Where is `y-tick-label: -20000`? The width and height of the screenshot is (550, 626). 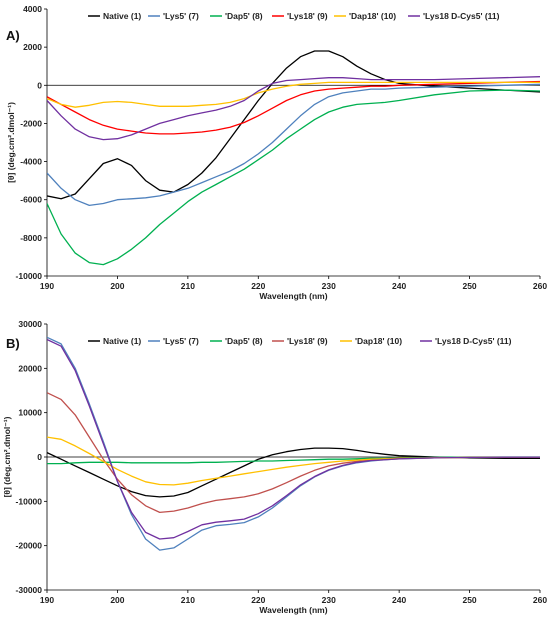 y-tick-label: -20000 is located at coordinates (29, 546).